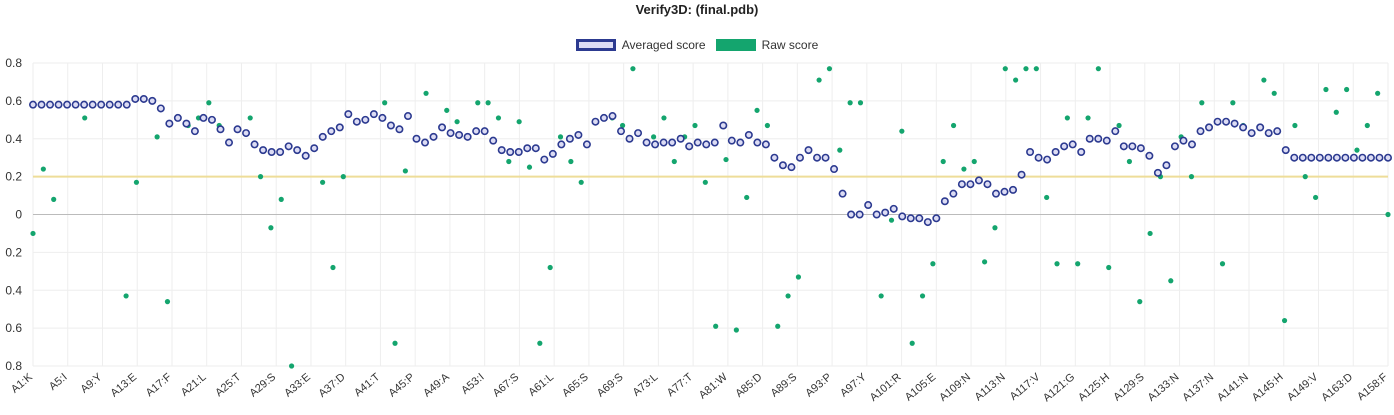  What do you see at coordinates (766, 45) in the screenshot?
I see `legend-item-raw: Raw score` at bounding box center [766, 45].